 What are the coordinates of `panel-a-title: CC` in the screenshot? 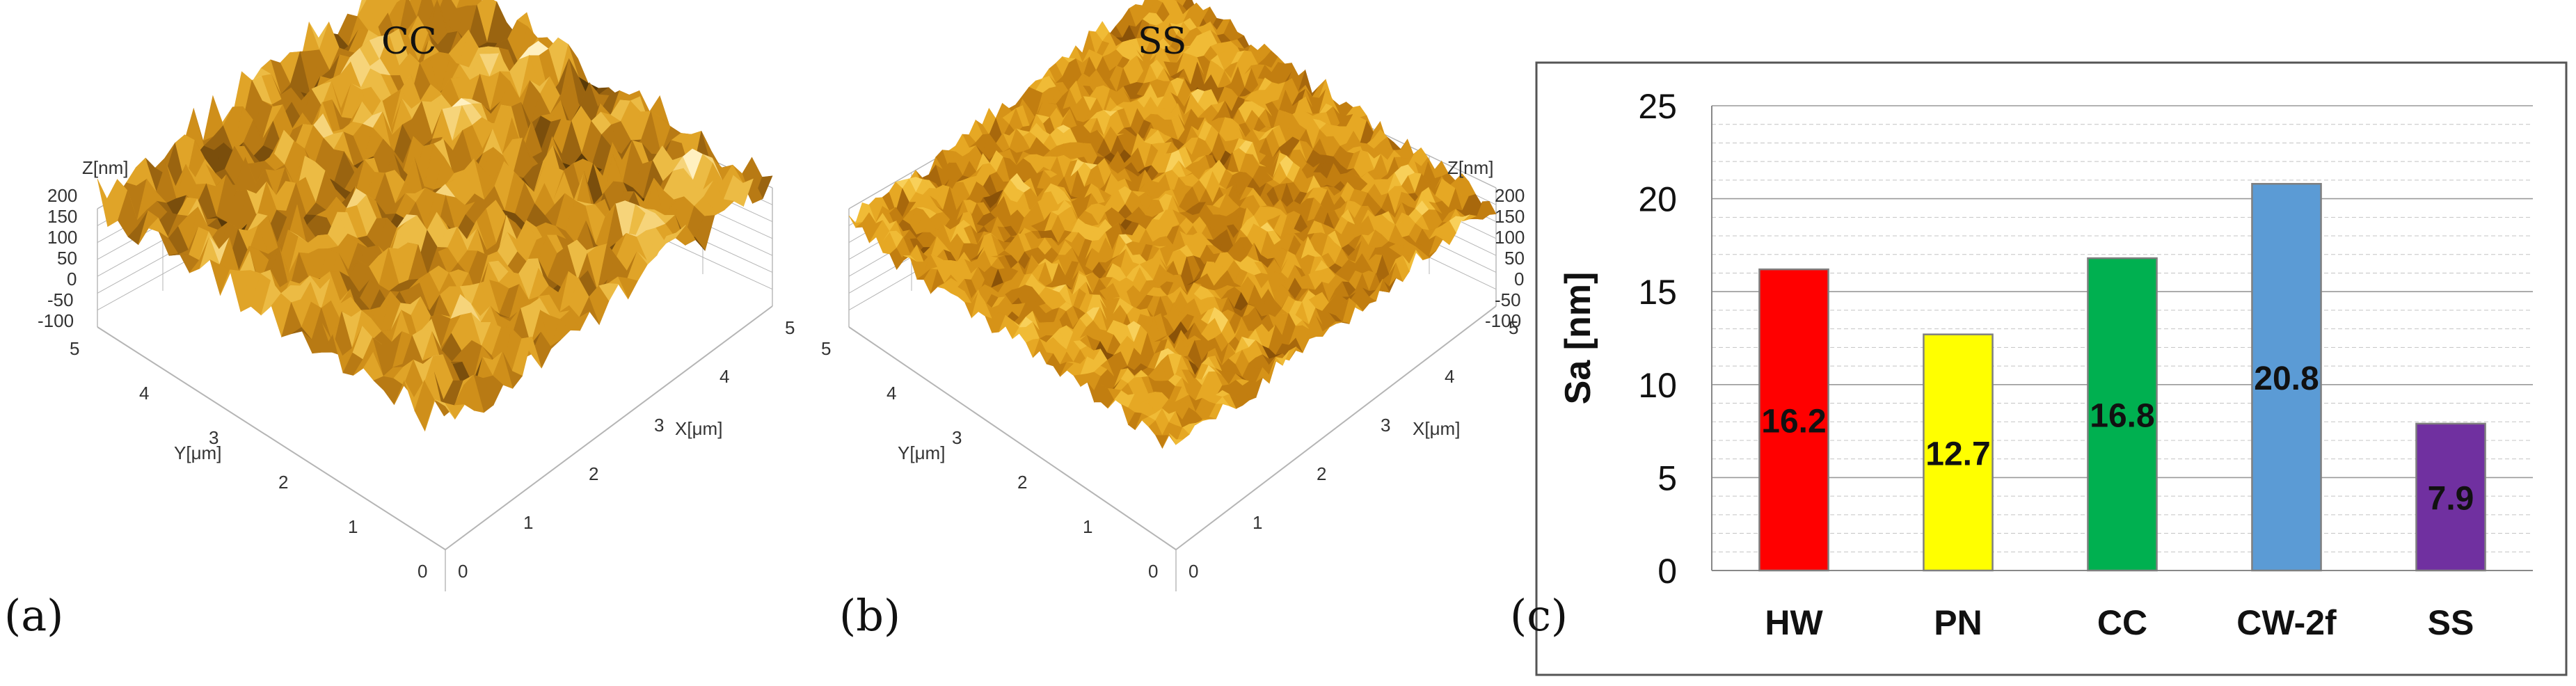 It's located at (409, 42).